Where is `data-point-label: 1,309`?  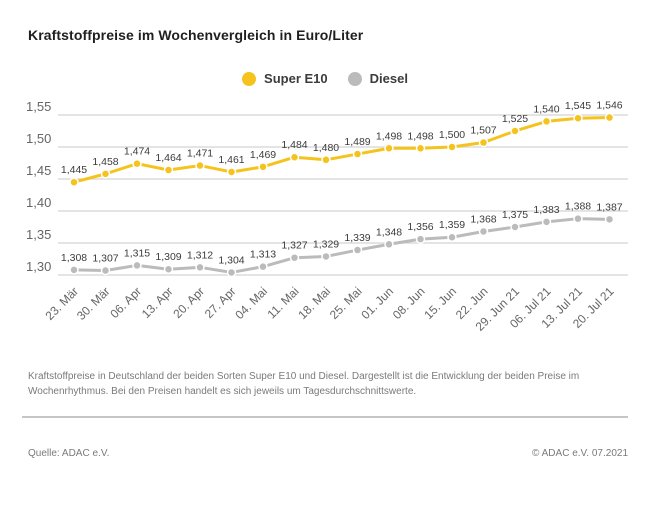
data-point-label: 1,309 is located at coordinates (168, 257).